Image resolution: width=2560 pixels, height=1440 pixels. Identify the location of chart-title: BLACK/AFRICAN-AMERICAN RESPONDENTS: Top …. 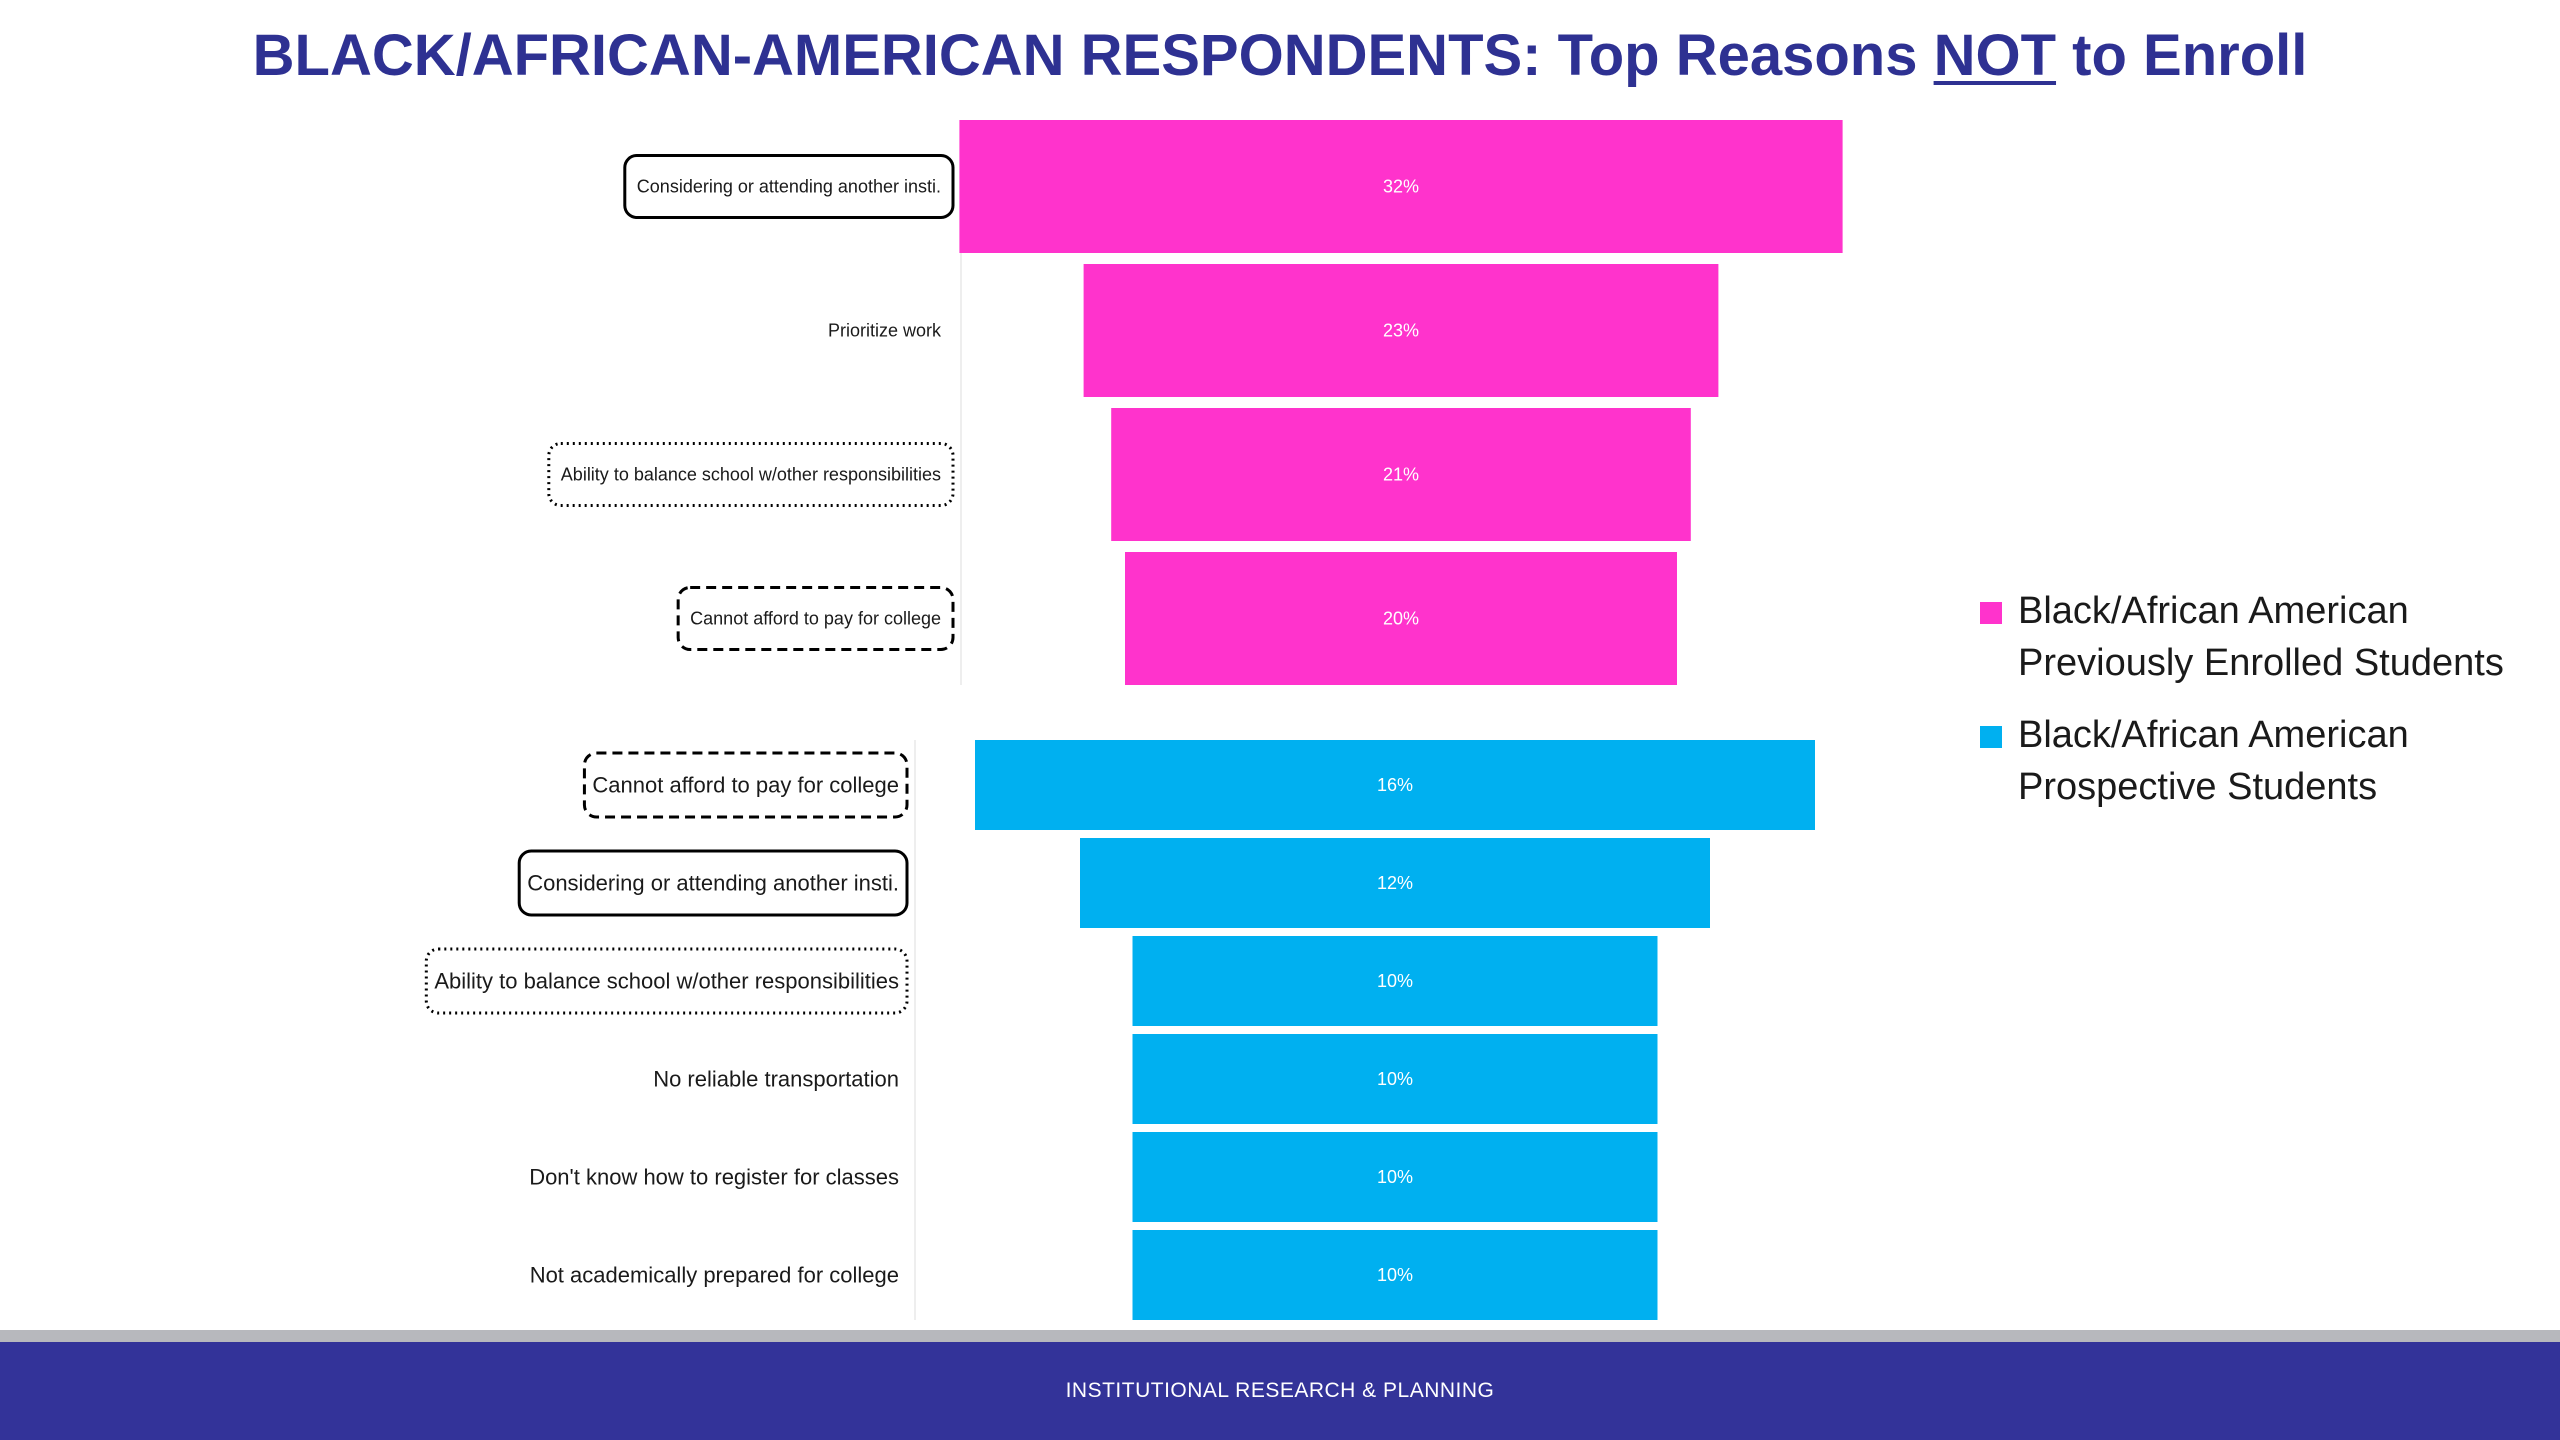
(1280, 55).